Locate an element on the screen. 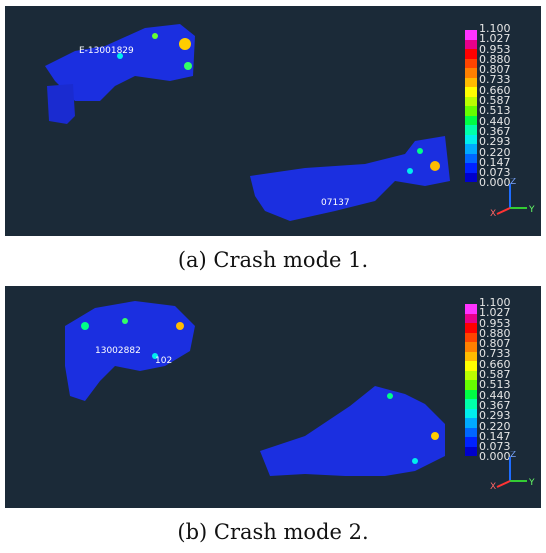  part-label: 07137 is located at coordinates (335, 203).